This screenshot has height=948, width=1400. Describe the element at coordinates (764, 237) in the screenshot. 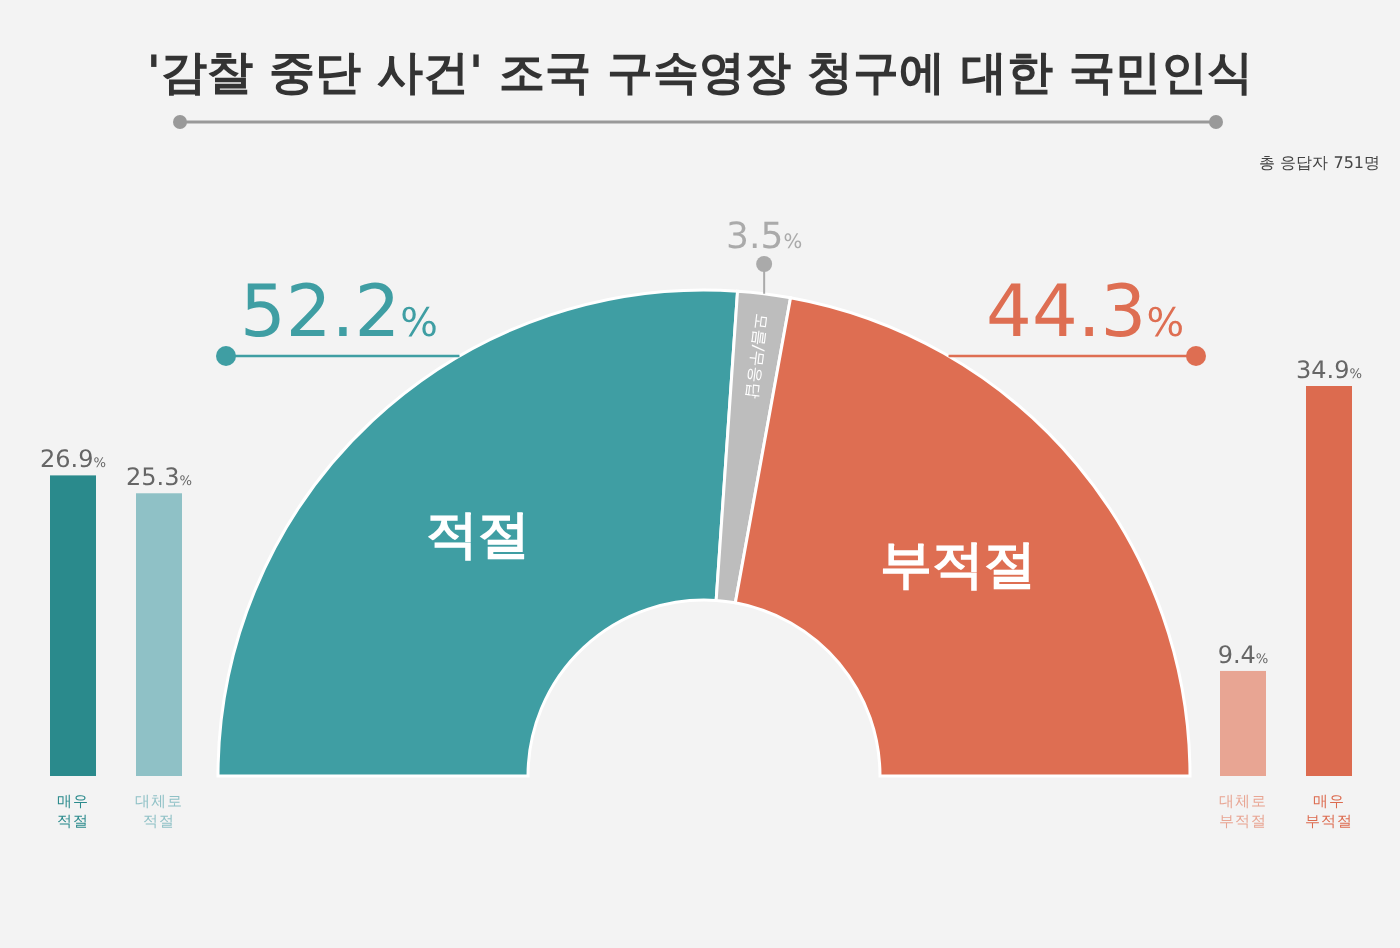

I see `data-label: 3.5%` at that location.